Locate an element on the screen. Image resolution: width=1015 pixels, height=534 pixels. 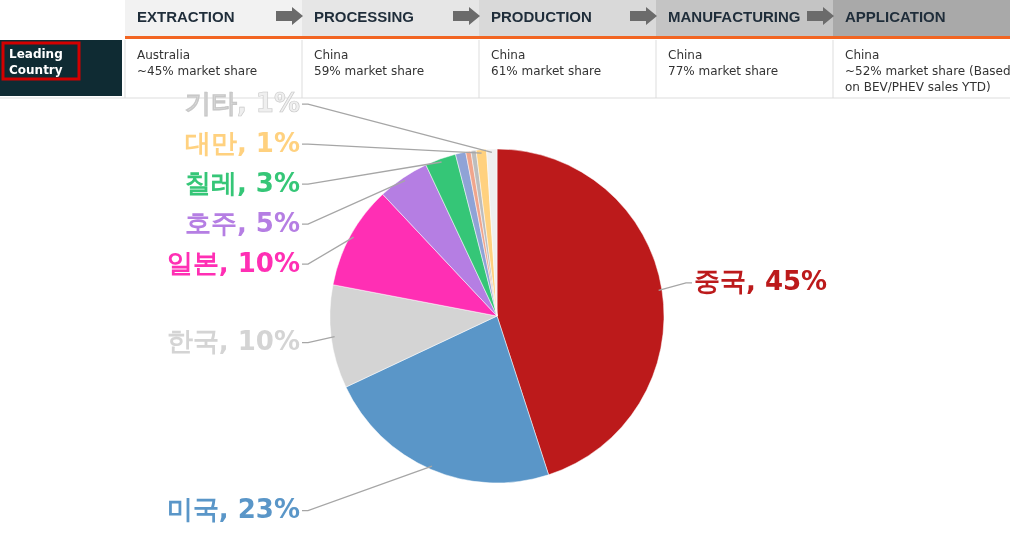
category-label: EXTRACTION is located at coordinates (186, 16).